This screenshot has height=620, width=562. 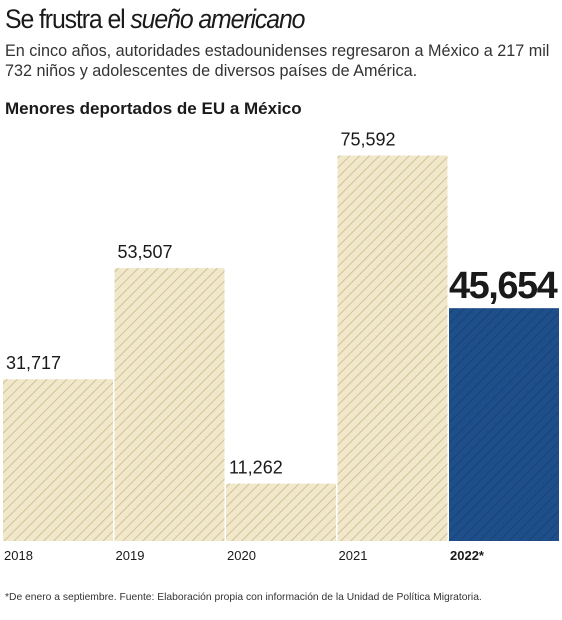 What do you see at coordinates (58, 460) in the screenshot?
I see `bar-2018` at bounding box center [58, 460].